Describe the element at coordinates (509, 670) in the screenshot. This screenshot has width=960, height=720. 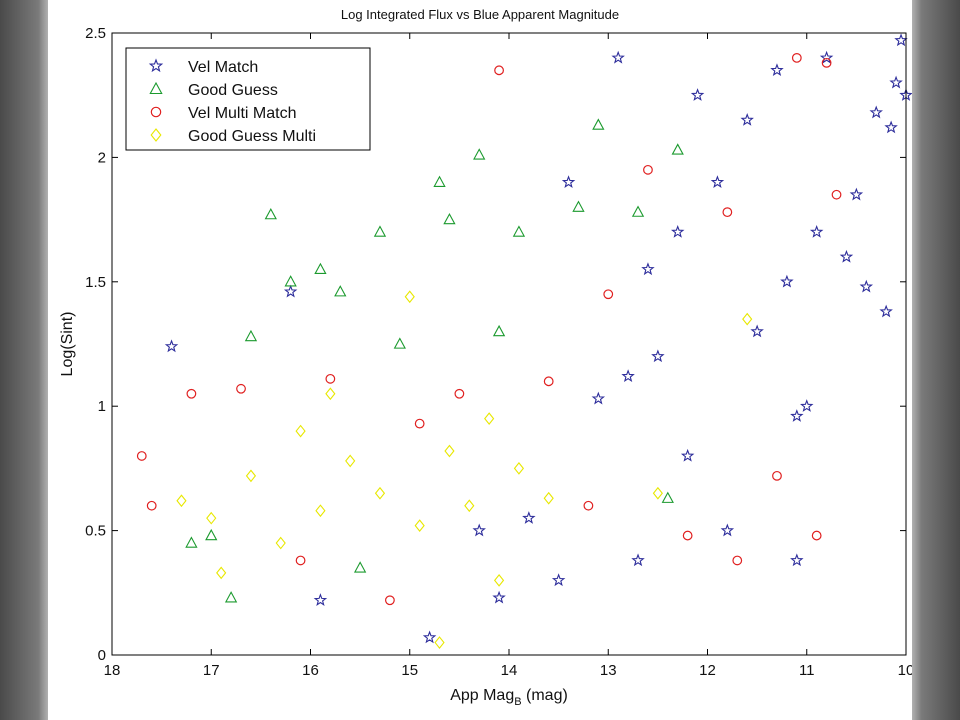
I see `x-tick-label: 14` at that location.